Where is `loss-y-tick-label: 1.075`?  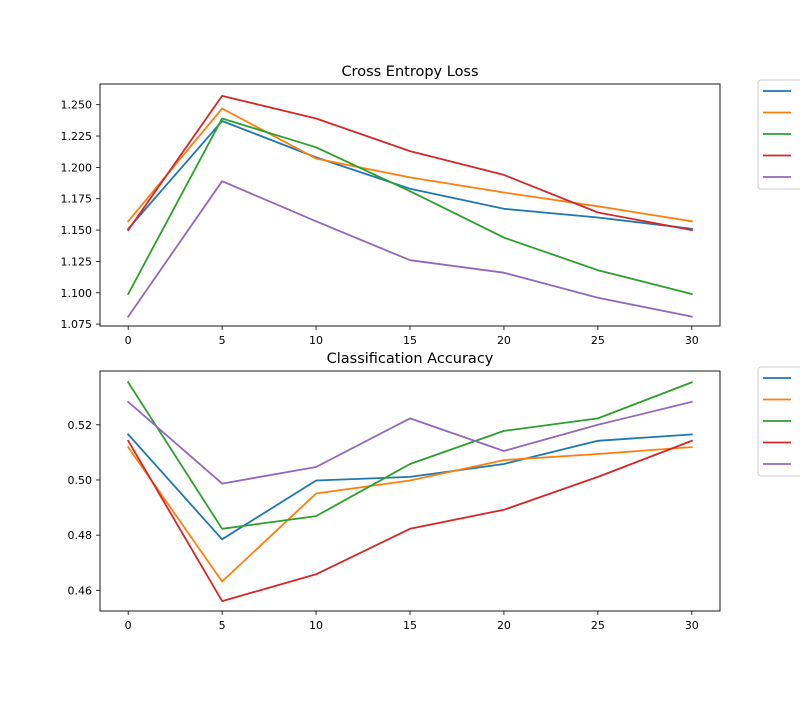 loss-y-tick-label: 1.075 is located at coordinates (77, 324).